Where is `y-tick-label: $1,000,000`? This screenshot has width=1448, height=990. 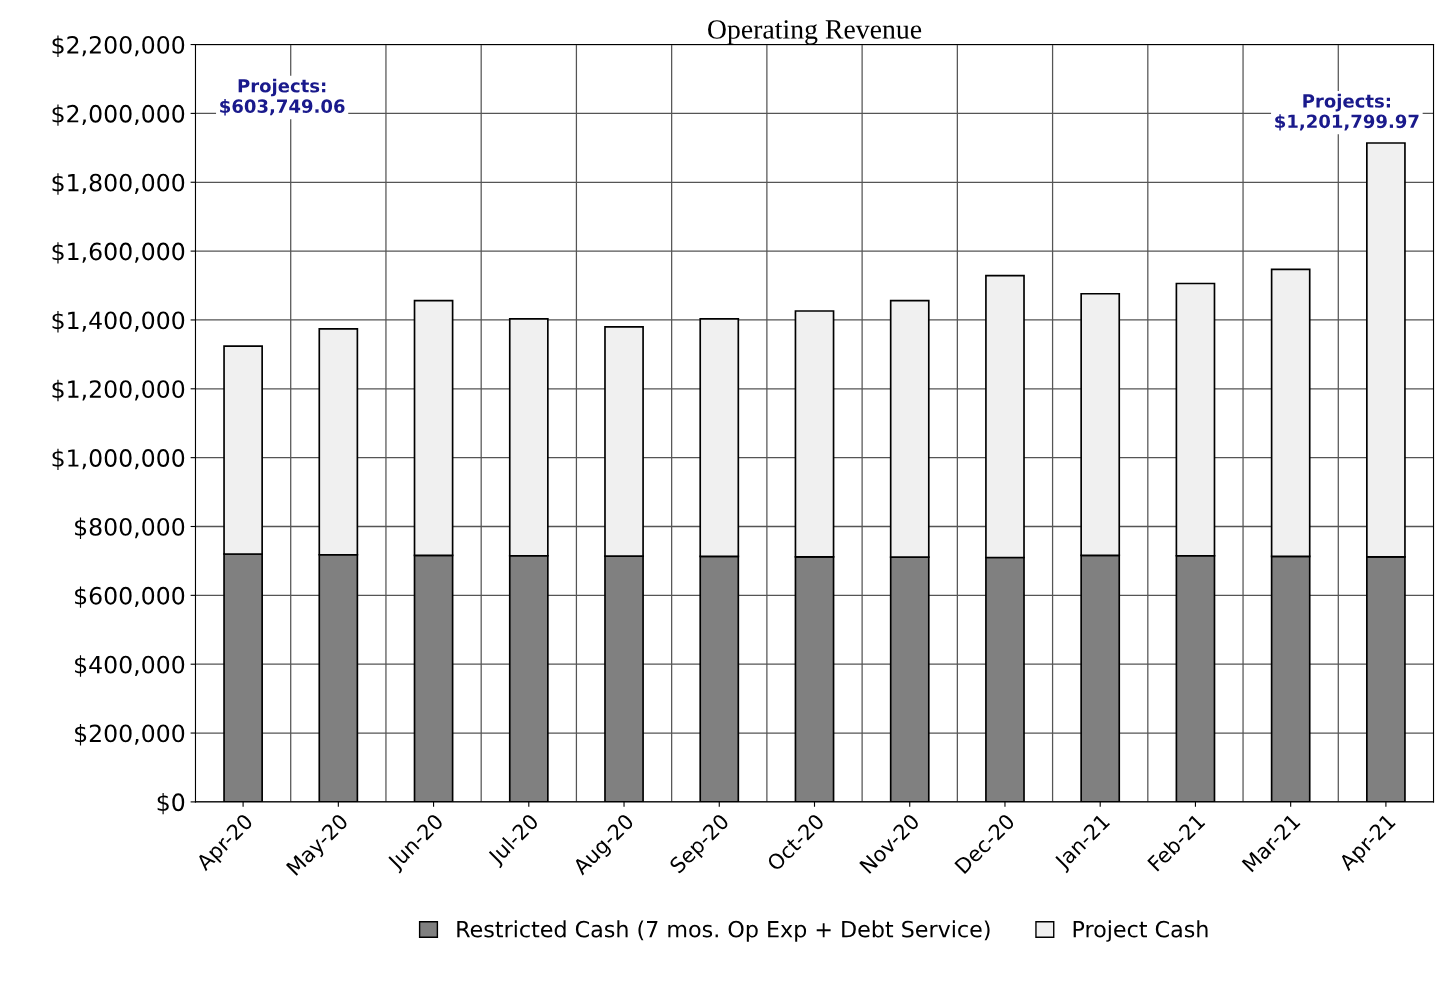 y-tick-label: $1,000,000 is located at coordinates (118, 459).